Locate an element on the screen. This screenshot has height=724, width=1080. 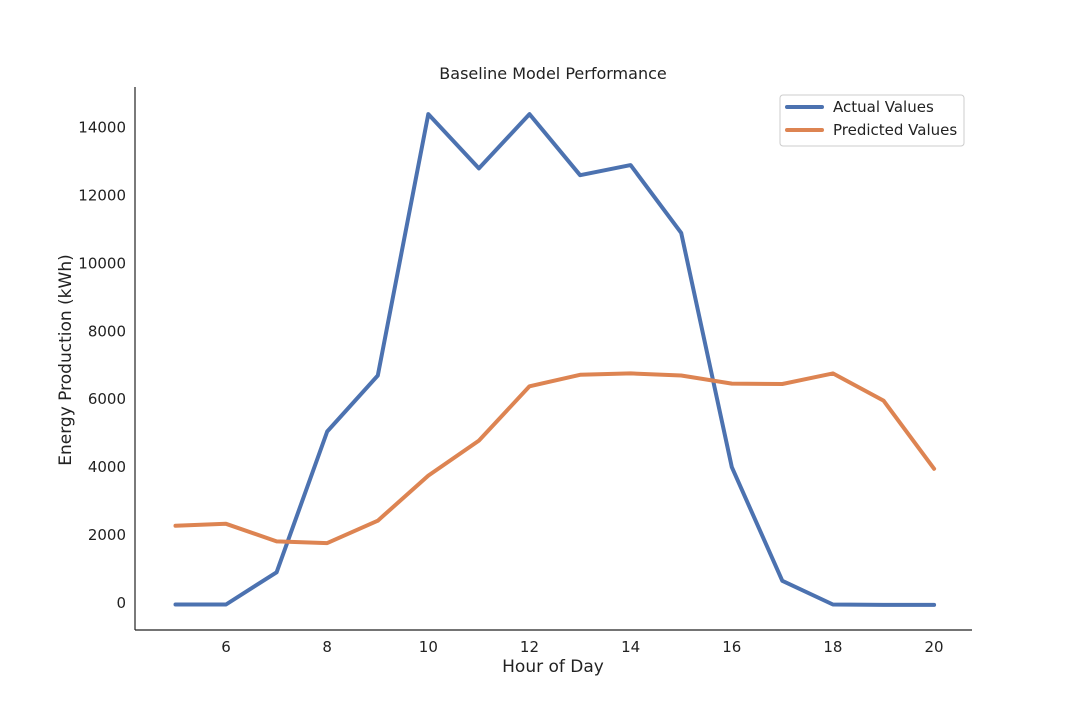
y-tick-label: 12000 is located at coordinates (102, 196).